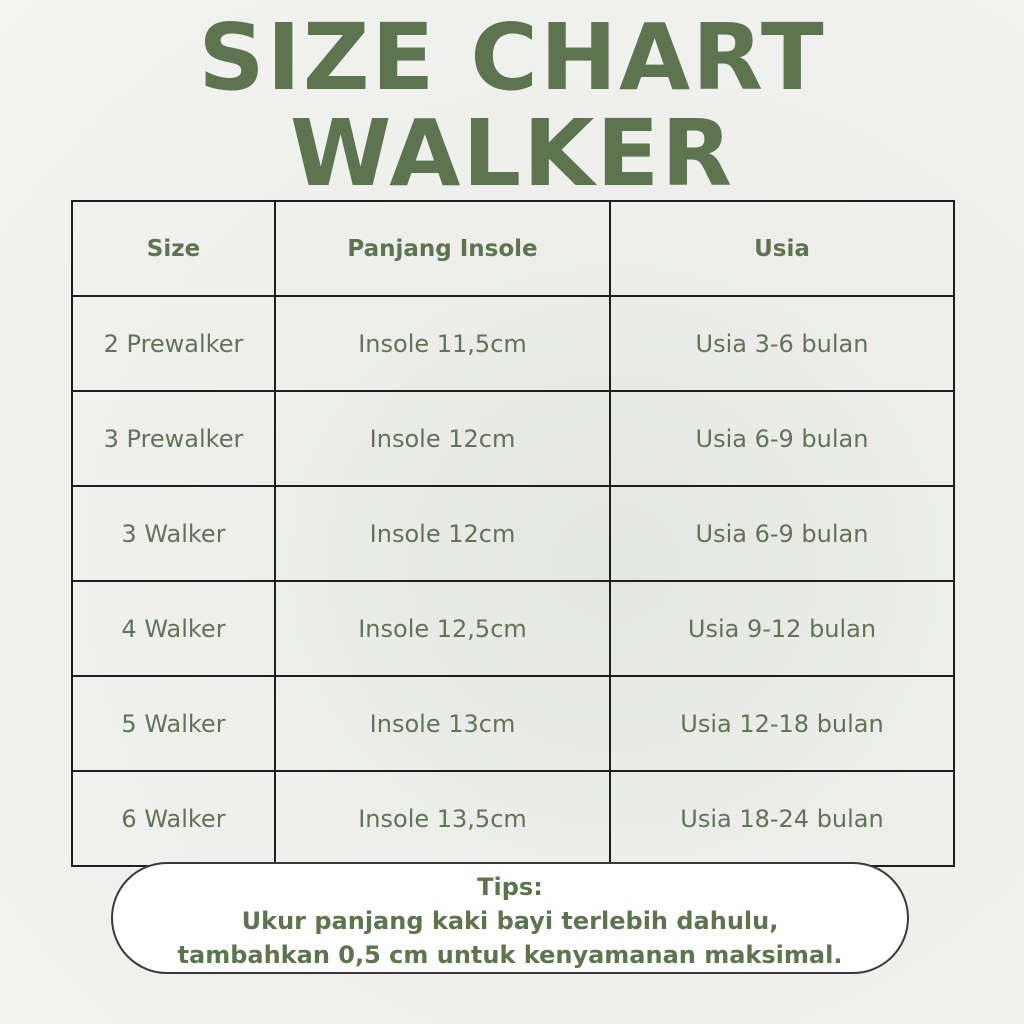 Image resolution: width=1024 pixels, height=1024 pixels. What do you see at coordinates (173, 438) in the screenshot?
I see `cell-size: 3 Prewalker` at bounding box center [173, 438].